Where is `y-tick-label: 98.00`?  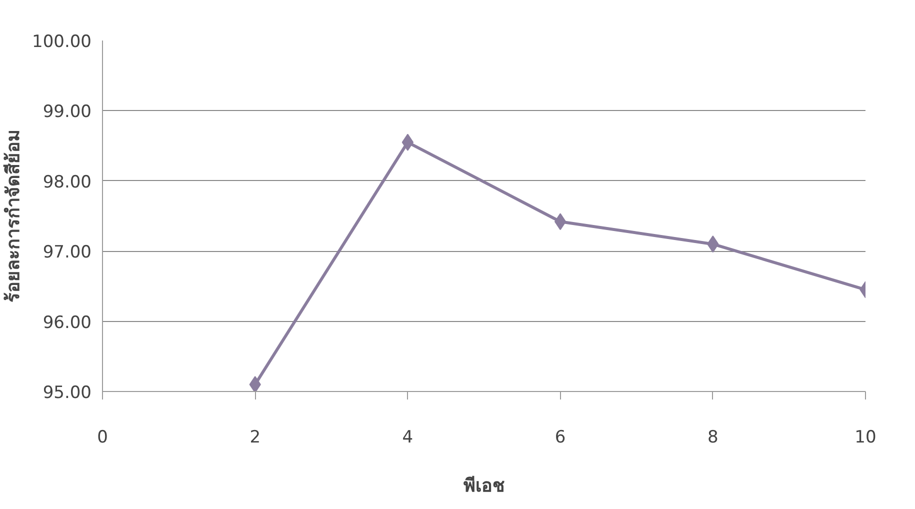 y-tick-label: 98.00 is located at coordinates (67, 182).